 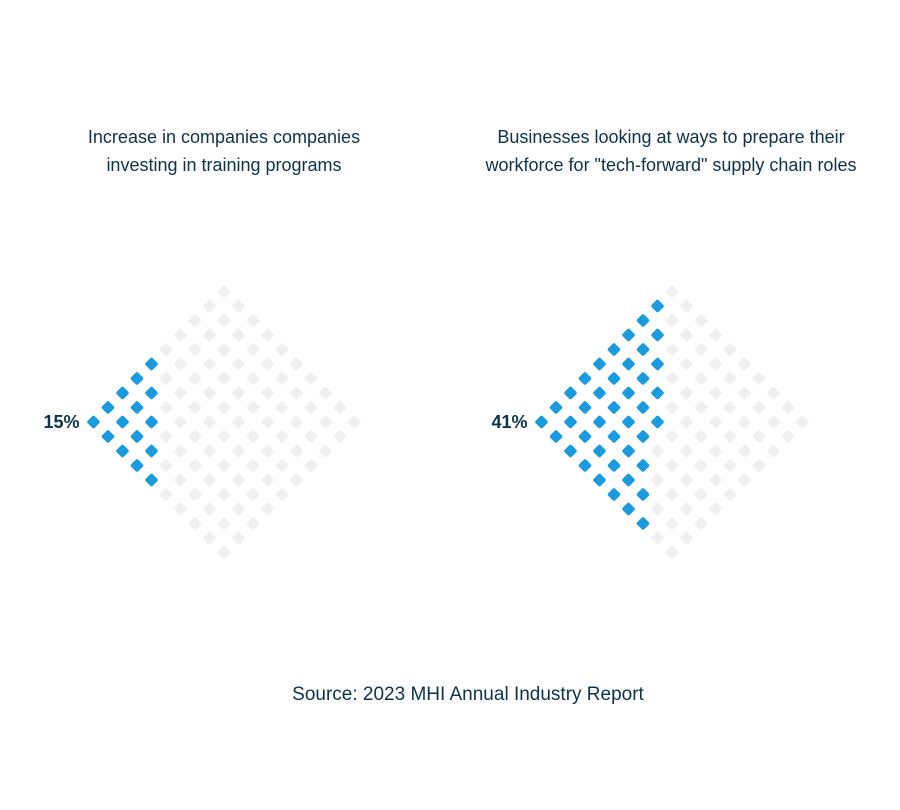 What do you see at coordinates (468, 694) in the screenshot?
I see `source: Source: 2023 MHI Annual Industry Report` at bounding box center [468, 694].